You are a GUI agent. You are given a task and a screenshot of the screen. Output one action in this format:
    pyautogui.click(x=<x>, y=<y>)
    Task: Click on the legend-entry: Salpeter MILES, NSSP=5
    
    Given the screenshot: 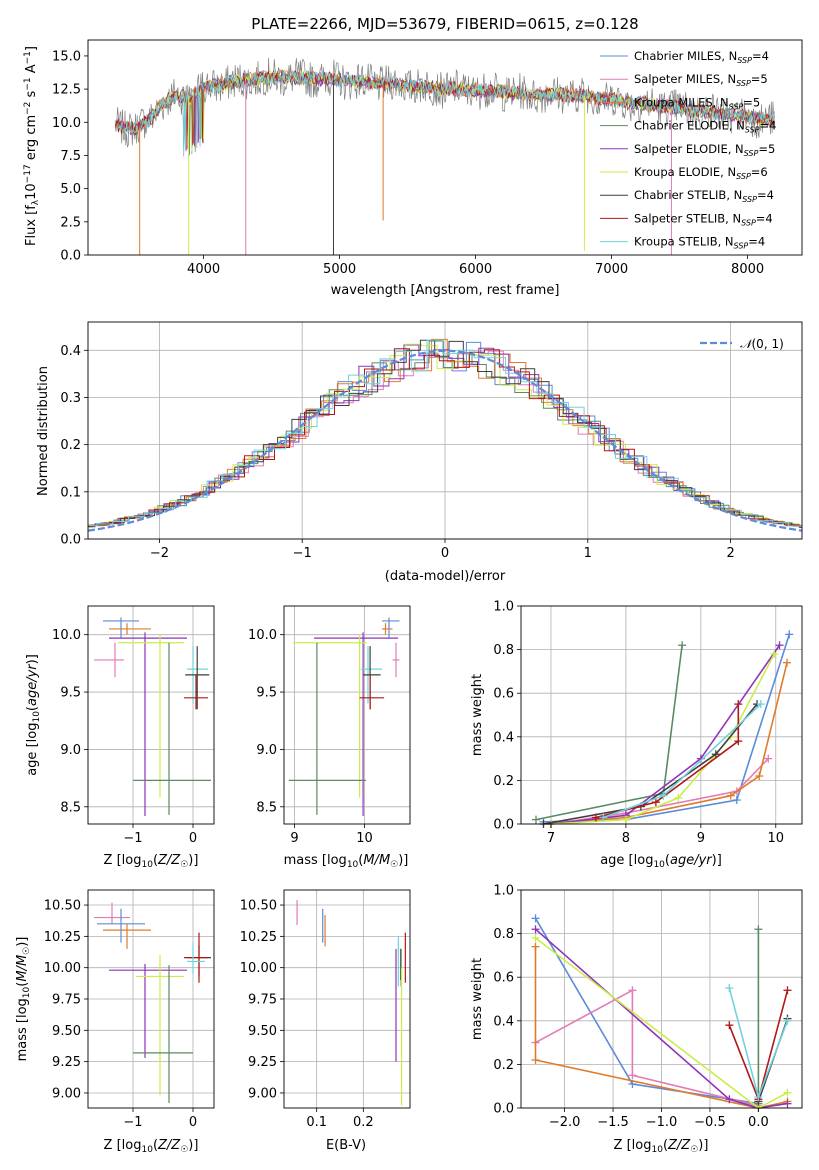 What is the action you would take?
    pyautogui.click(x=701, y=80)
    